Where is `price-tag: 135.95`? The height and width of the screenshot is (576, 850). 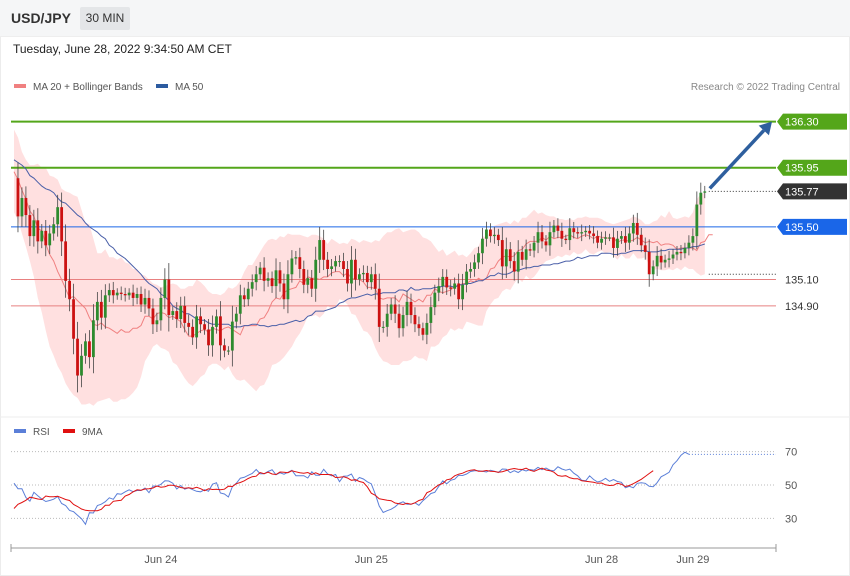 price-tag: 135.95 is located at coordinates (812, 167).